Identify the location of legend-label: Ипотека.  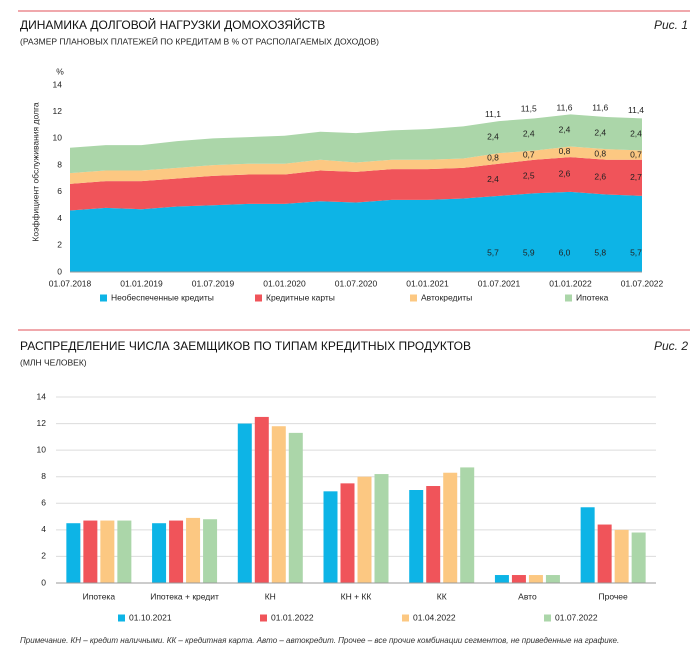
(592, 297).